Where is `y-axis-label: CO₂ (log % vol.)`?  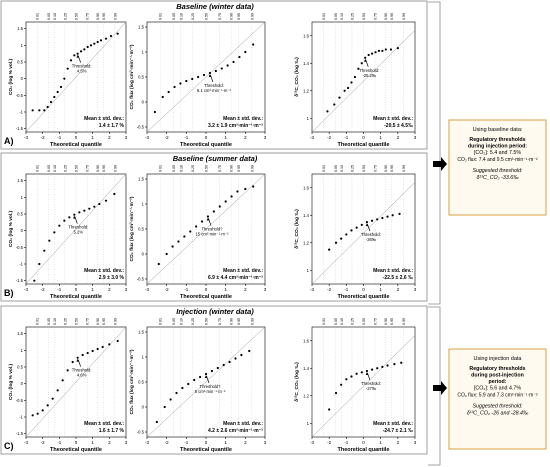 y-axis-label: CO₂ (log % vol.) is located at coordinates (11, 76).